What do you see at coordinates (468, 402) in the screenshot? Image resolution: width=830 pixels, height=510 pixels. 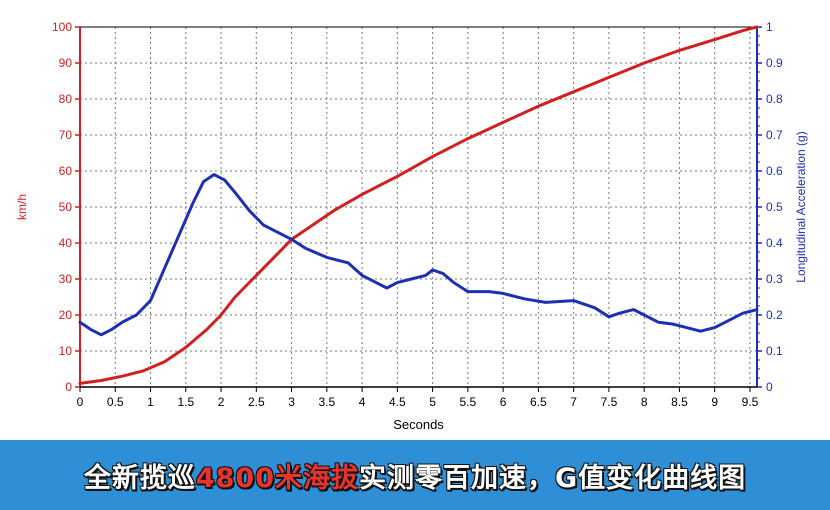 I see `x-tick-label: 5.5` at bounding box center [468, 402].